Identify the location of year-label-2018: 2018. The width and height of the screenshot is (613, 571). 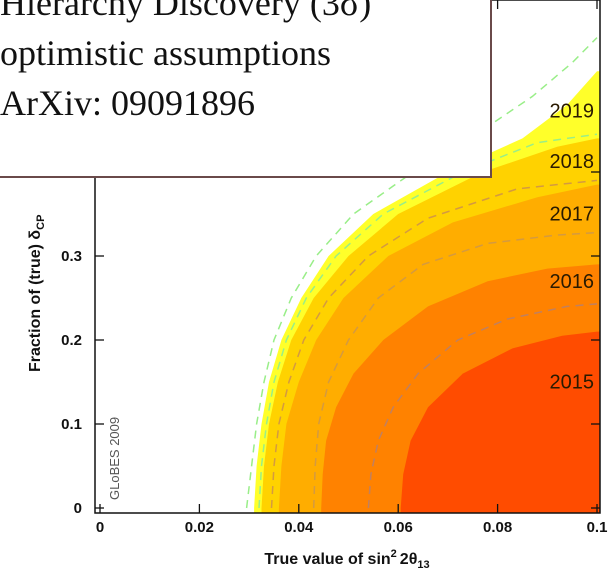
(572, 162).